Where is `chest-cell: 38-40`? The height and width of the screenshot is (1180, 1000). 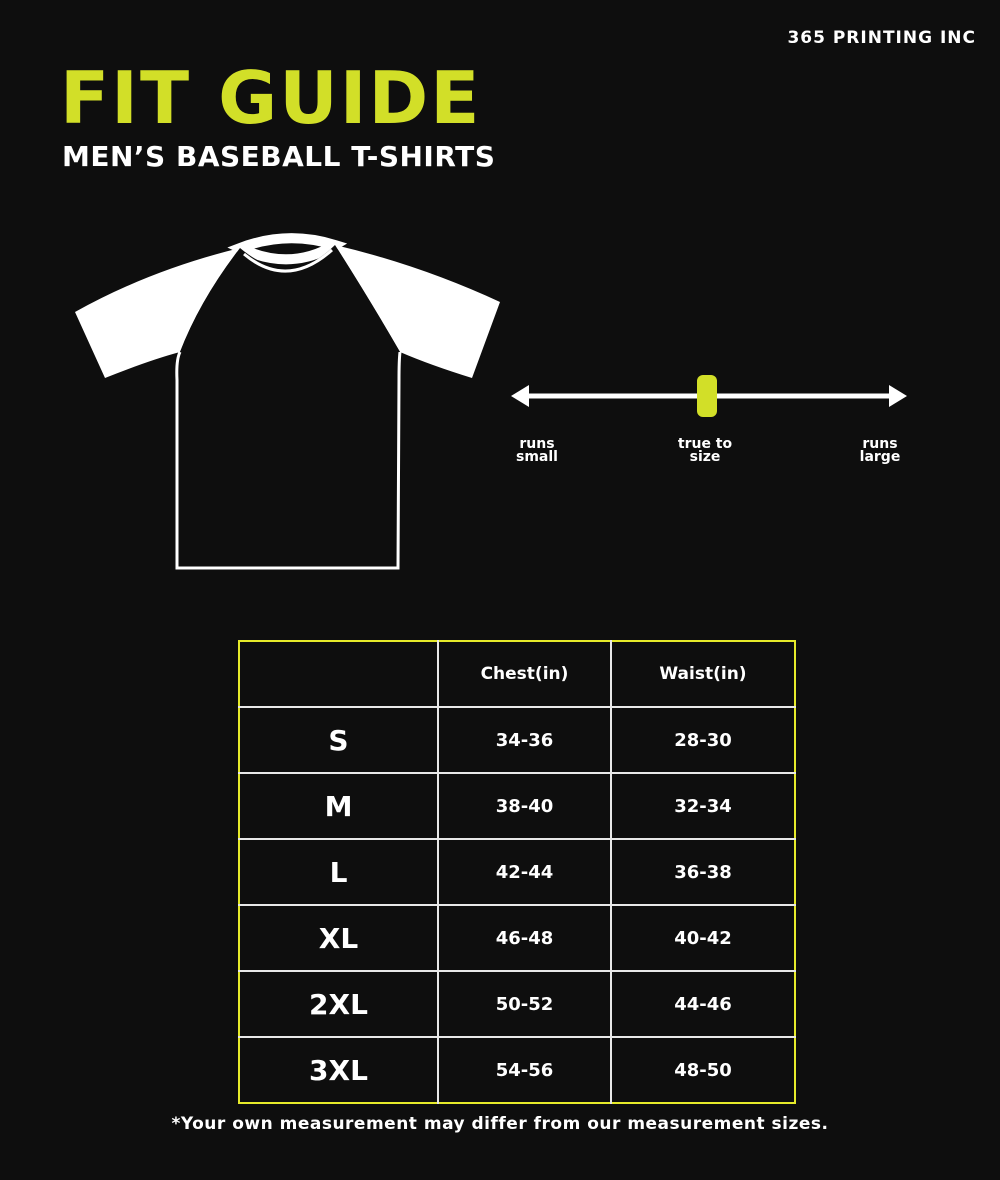
chest-cell: 38-40 is located at coordinates (524, 806).